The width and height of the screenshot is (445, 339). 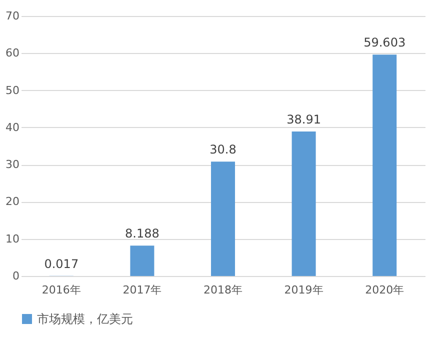 I want to click on x-tick-label: 2020年, so click(x=384, y=290).